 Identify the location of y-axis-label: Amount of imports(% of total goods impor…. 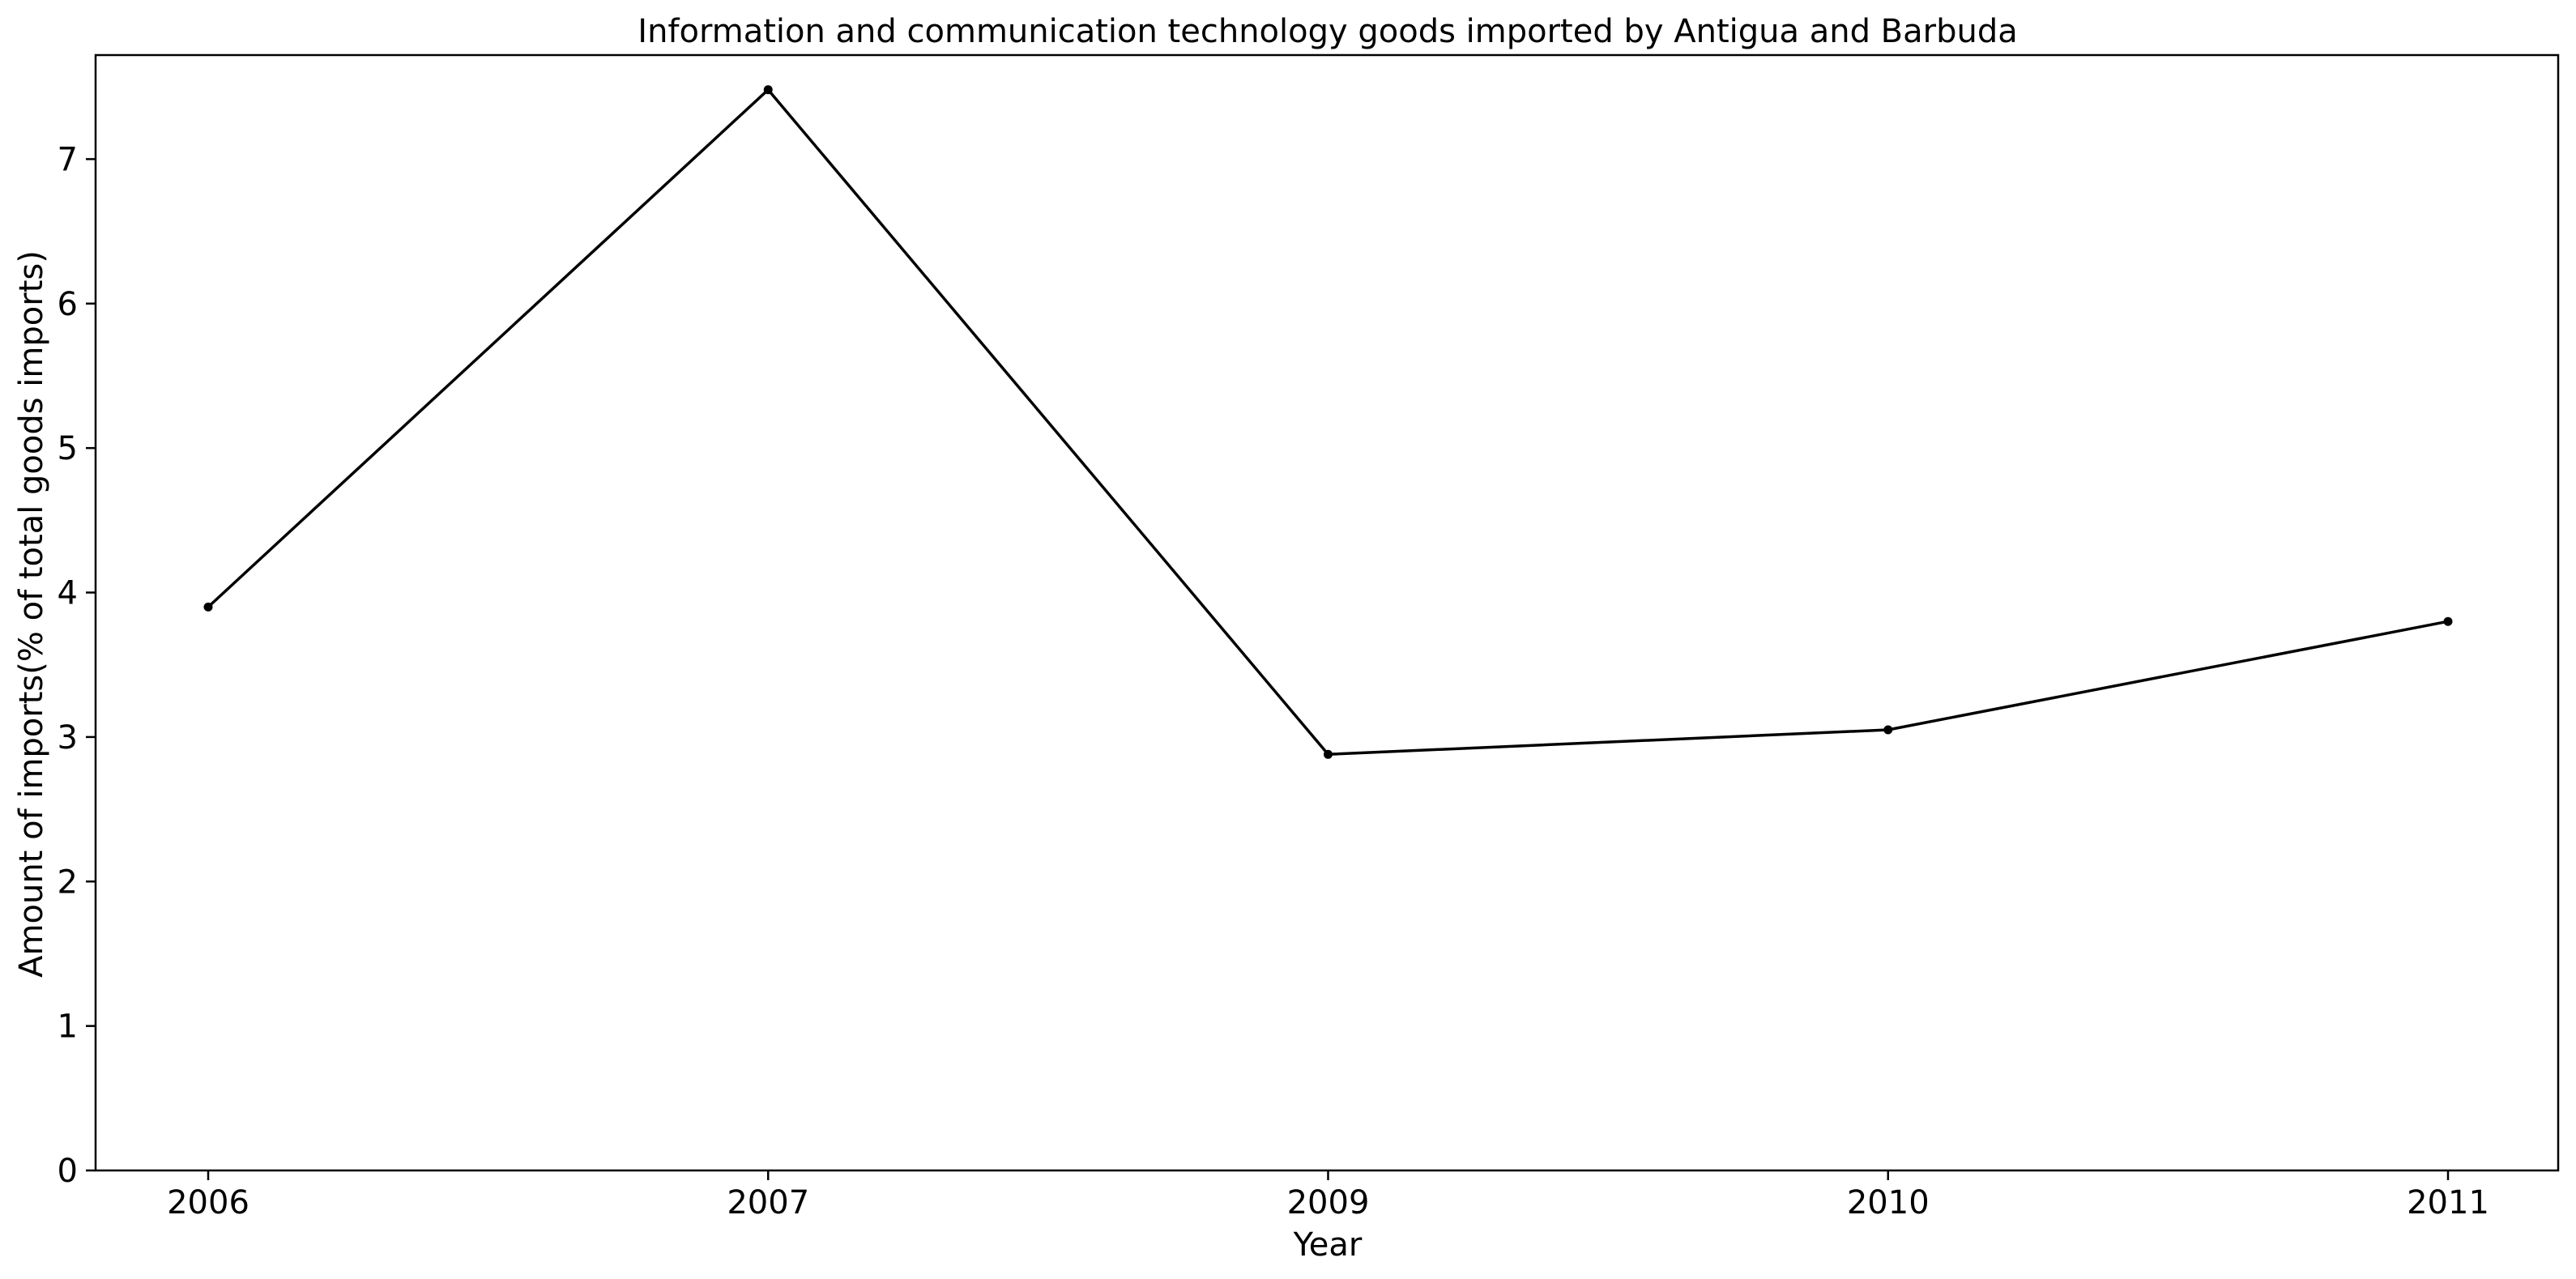
(31, 614).